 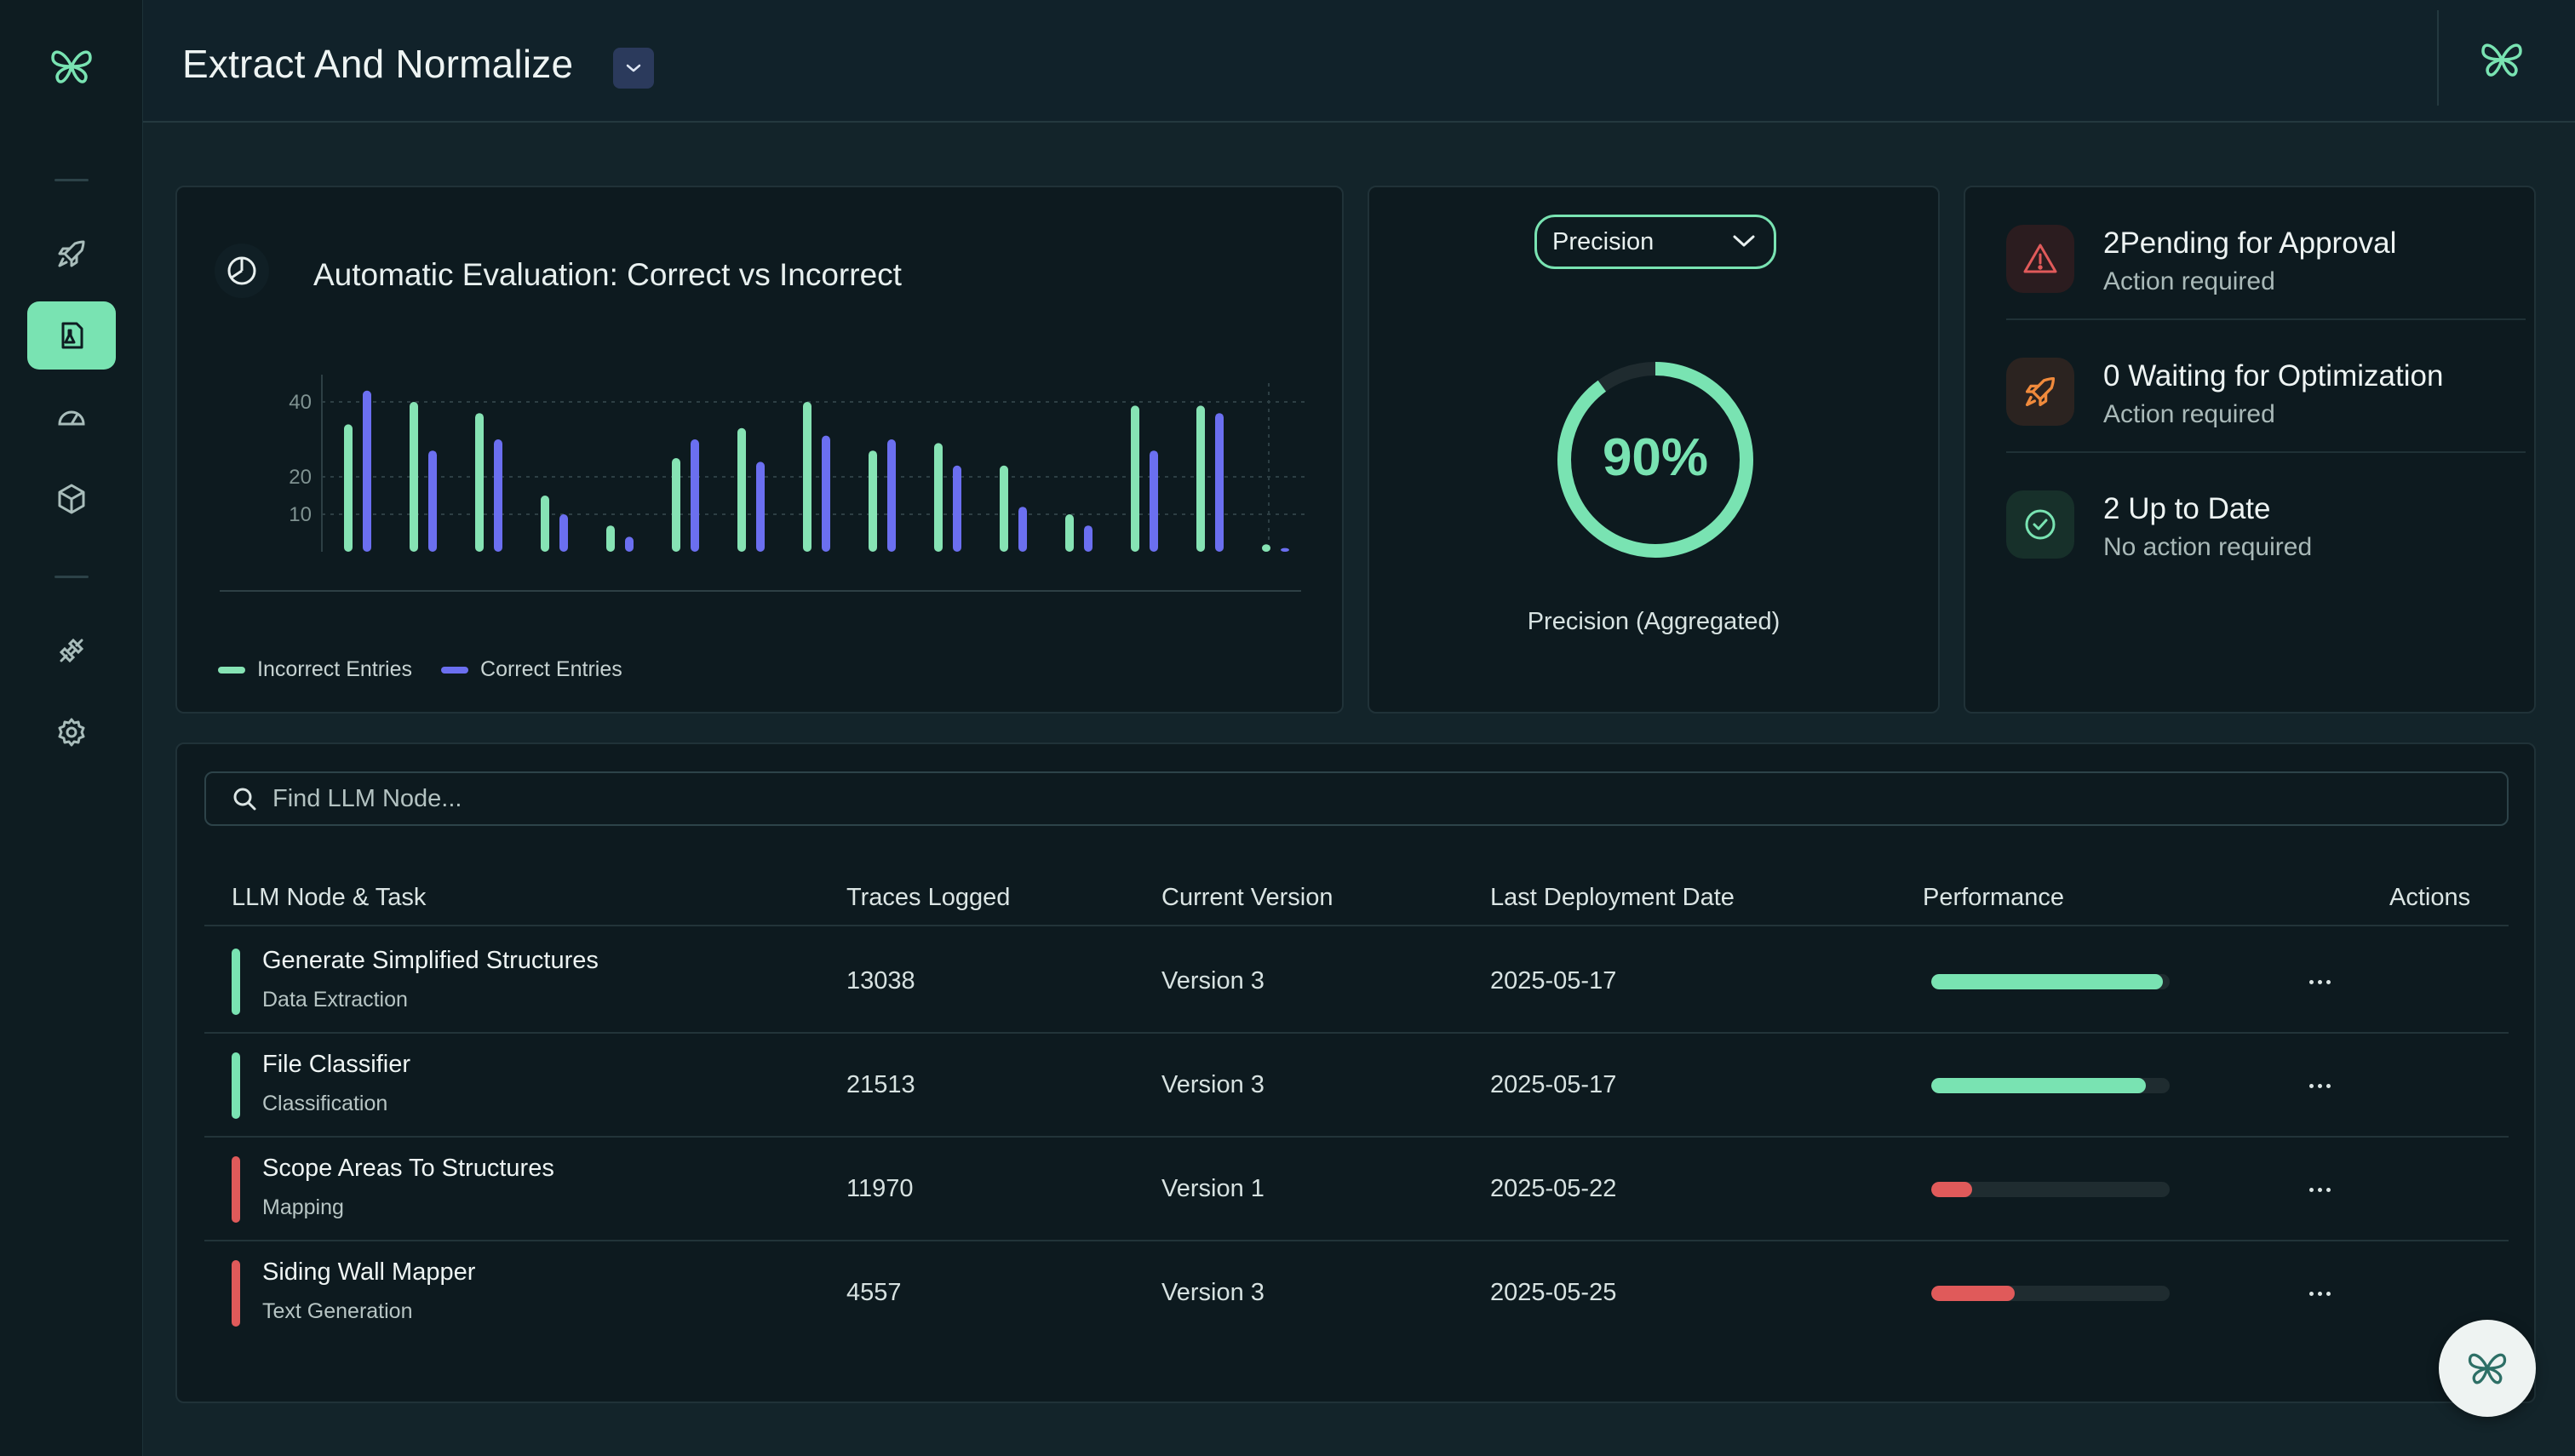 I want to click on status-up-to-date: 2 Up to Date No action required, so click(x=2266, y=519).